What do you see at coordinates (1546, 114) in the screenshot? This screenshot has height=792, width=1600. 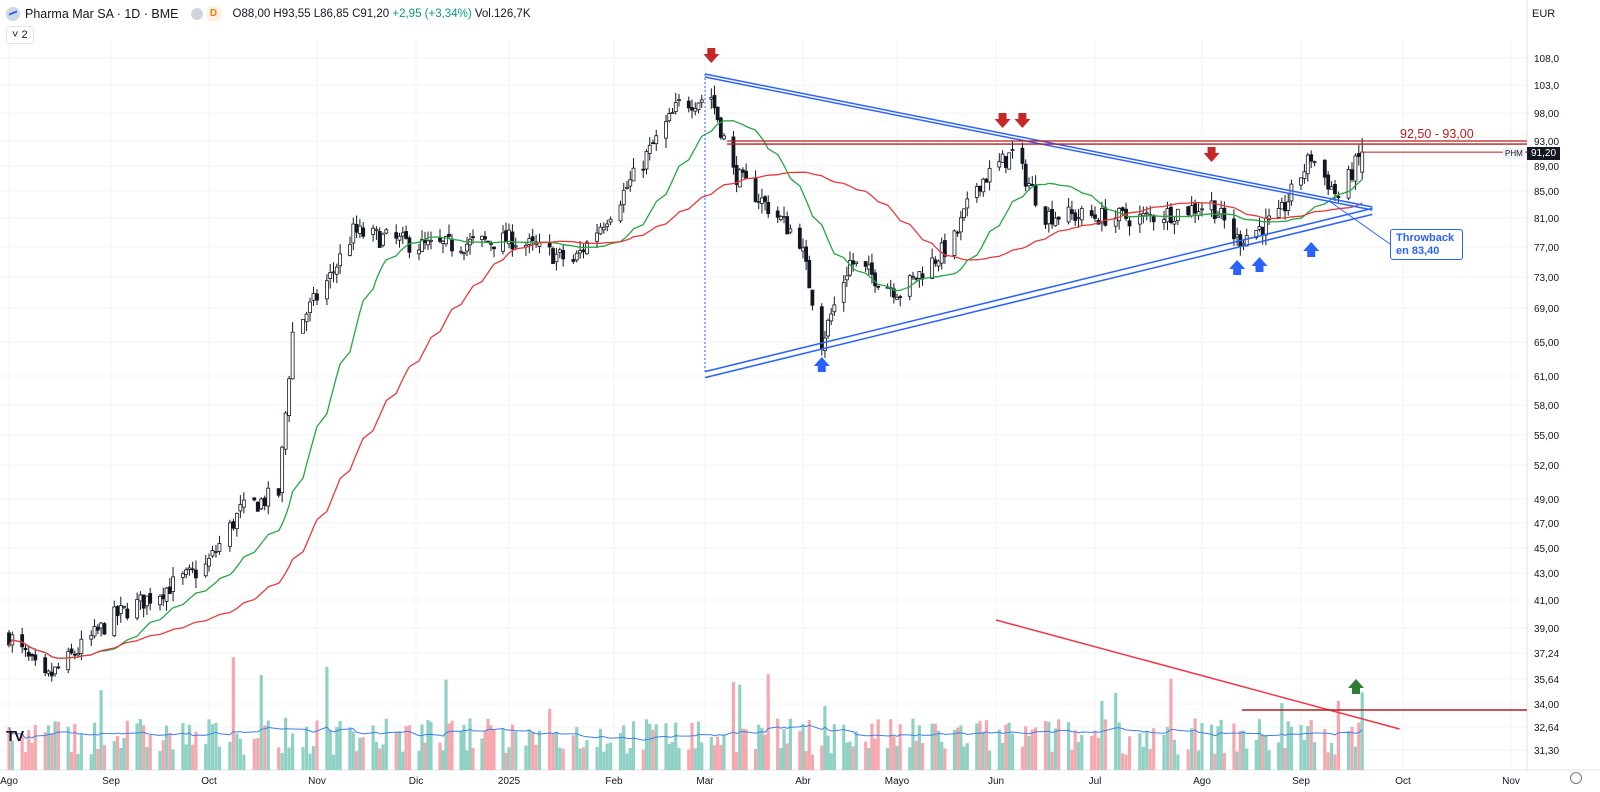 I see `price-tick-label: 98,00` at bounding box center [1546, 114].